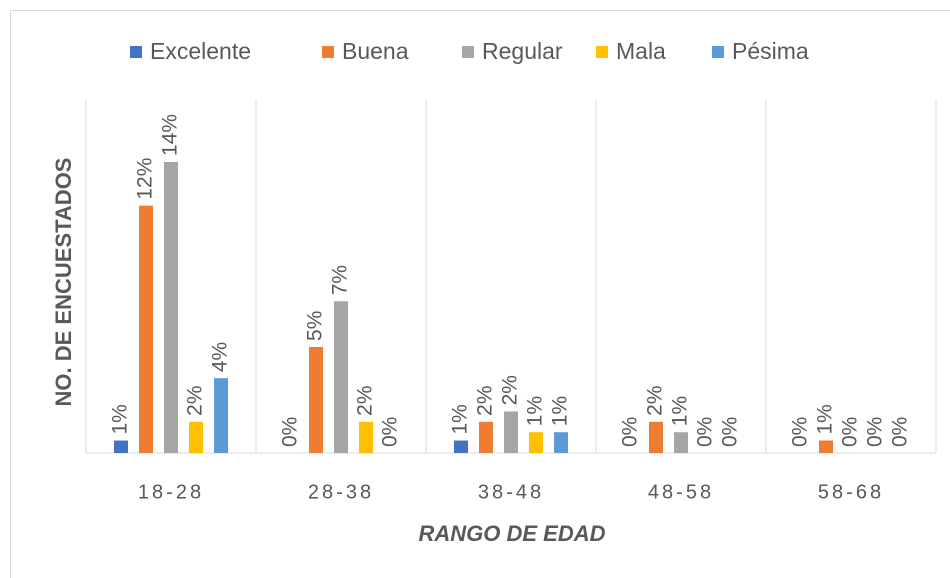 Image resolution: width=950 pixels, height=578 pixels. What do you see at coordinates (851, 492) in the screenshot?
I see `x-tick-label: 58-68` at bounding box center [851, 492].